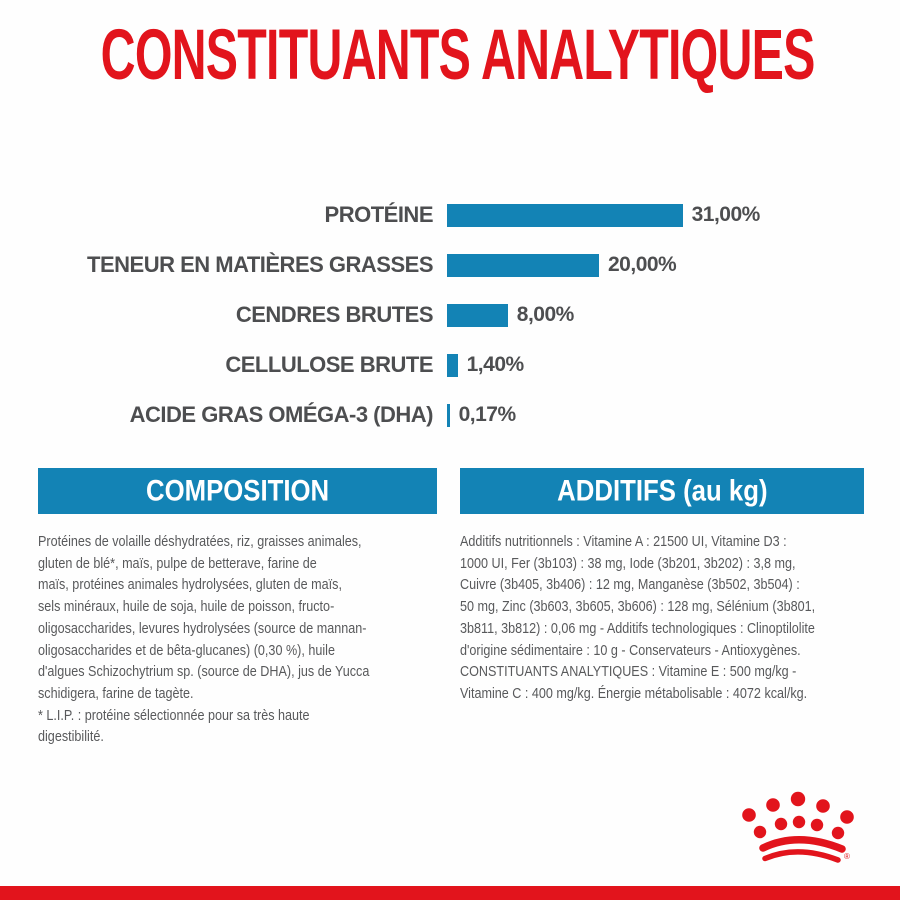 The image size is (900, 900). I want to click on crown-dots, so click(798, 815).